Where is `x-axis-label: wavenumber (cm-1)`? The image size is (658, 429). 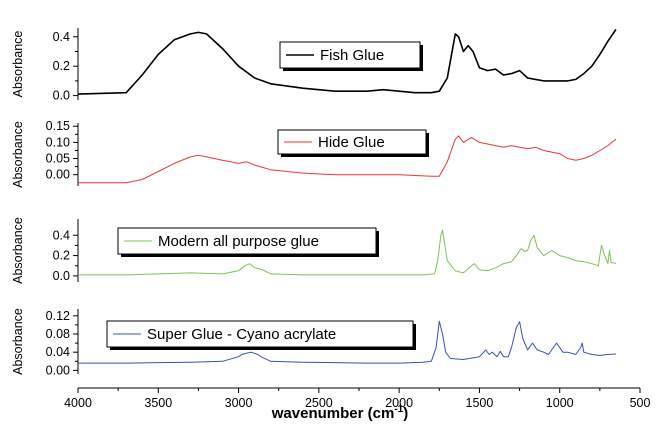
x-axis-label: wavenumber (cm-1) is located at coordinates (339, 413).